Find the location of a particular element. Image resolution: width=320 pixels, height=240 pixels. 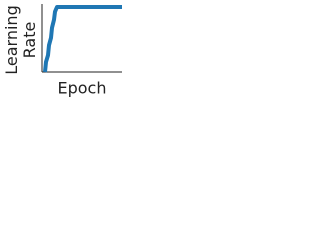

y-axis-label: LearningRate is located at coordinates (20, 39).